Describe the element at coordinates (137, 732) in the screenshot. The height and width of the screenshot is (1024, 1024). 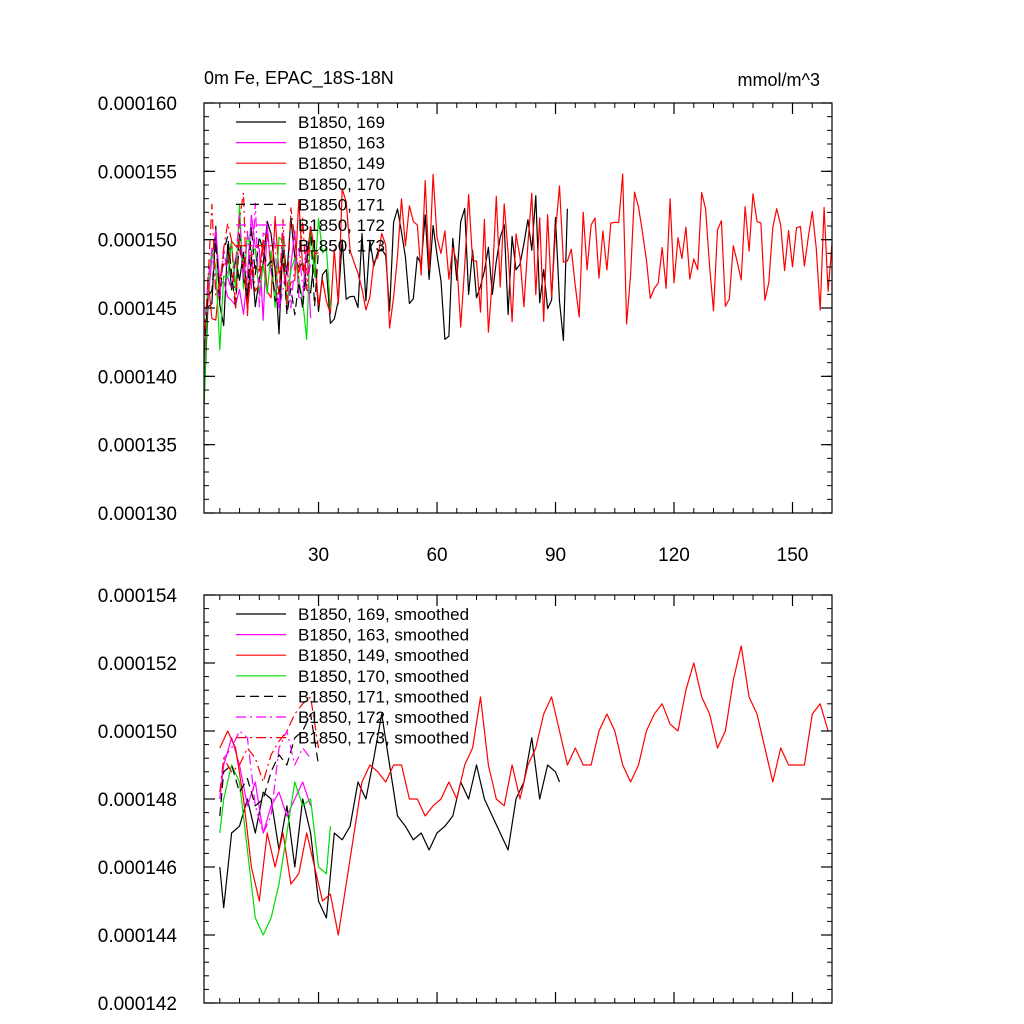
I see `bottom-y-tick-label: 0.000150` at that location.